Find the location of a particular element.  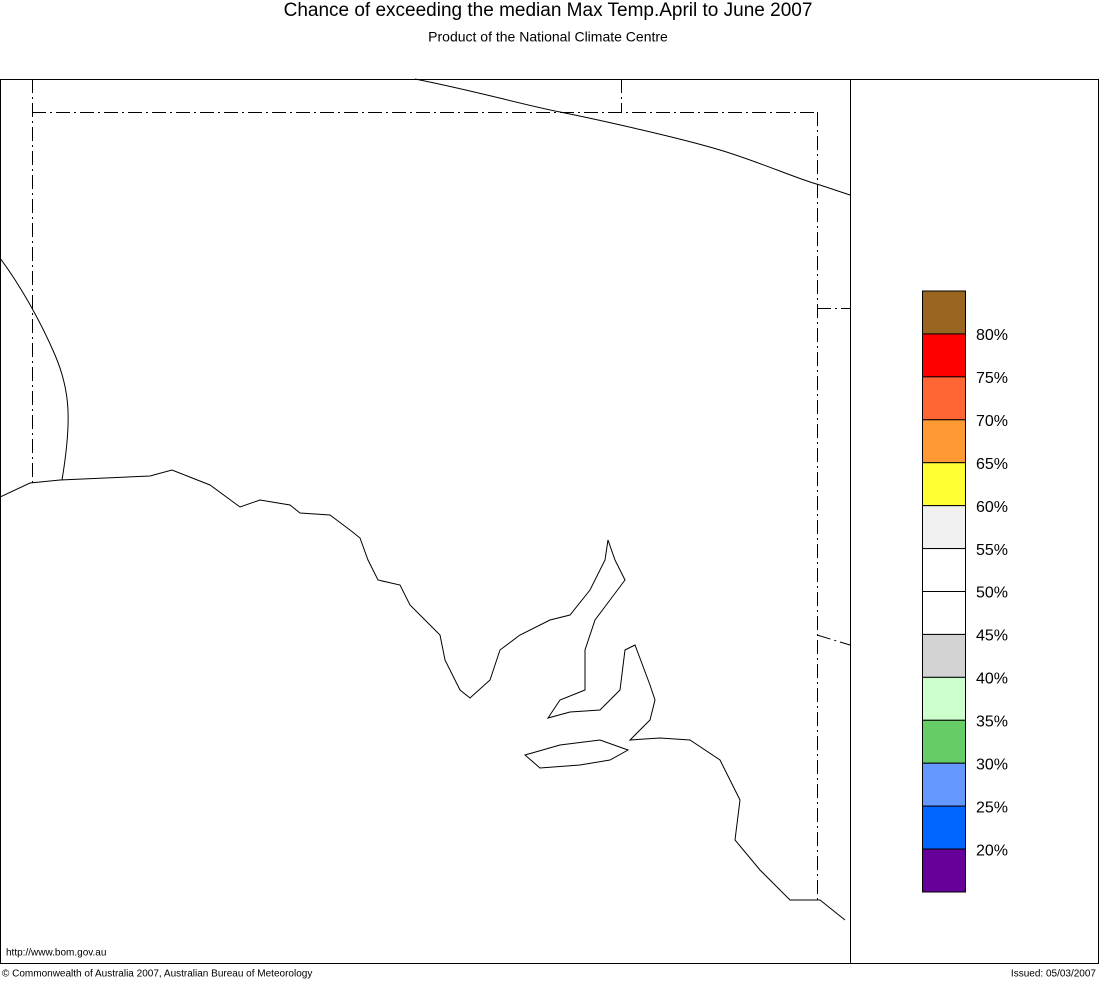

legend-label: 40% is located at coordinates (992, 679).